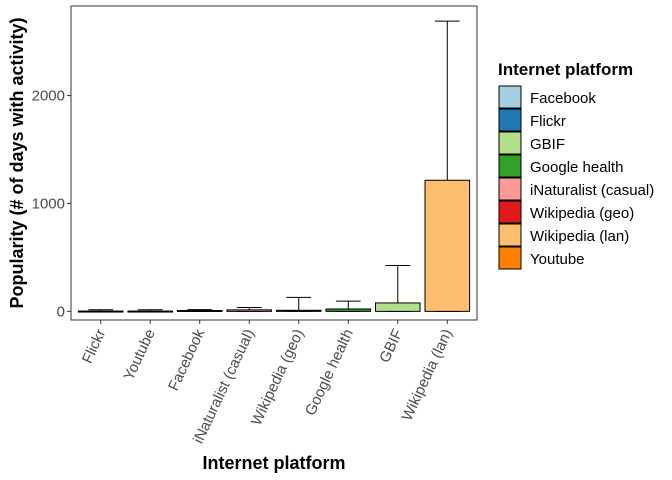 This screenshot has width=672, height=480. I want to click on legend-swatch-youtube, so click(510, 258).